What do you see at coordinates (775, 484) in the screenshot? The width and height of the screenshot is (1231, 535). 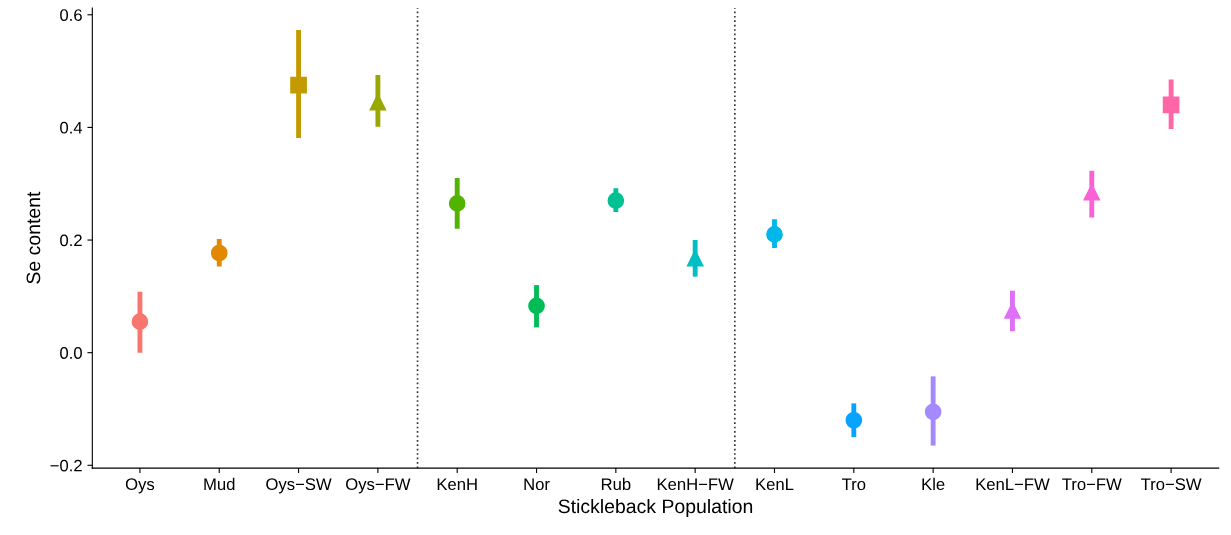 I see `x-tick-label: KenL` at bounding box center [775, 484].